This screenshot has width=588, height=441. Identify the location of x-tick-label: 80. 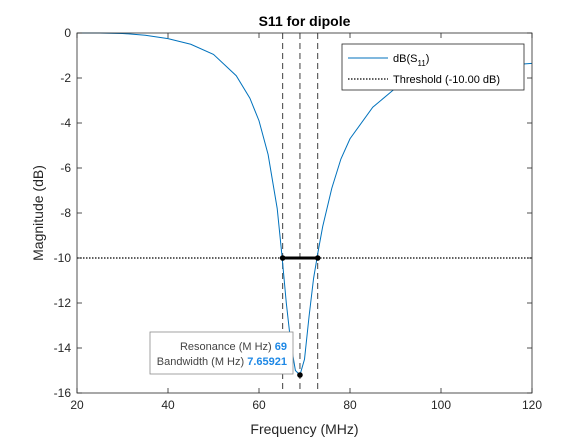
(350, 405).